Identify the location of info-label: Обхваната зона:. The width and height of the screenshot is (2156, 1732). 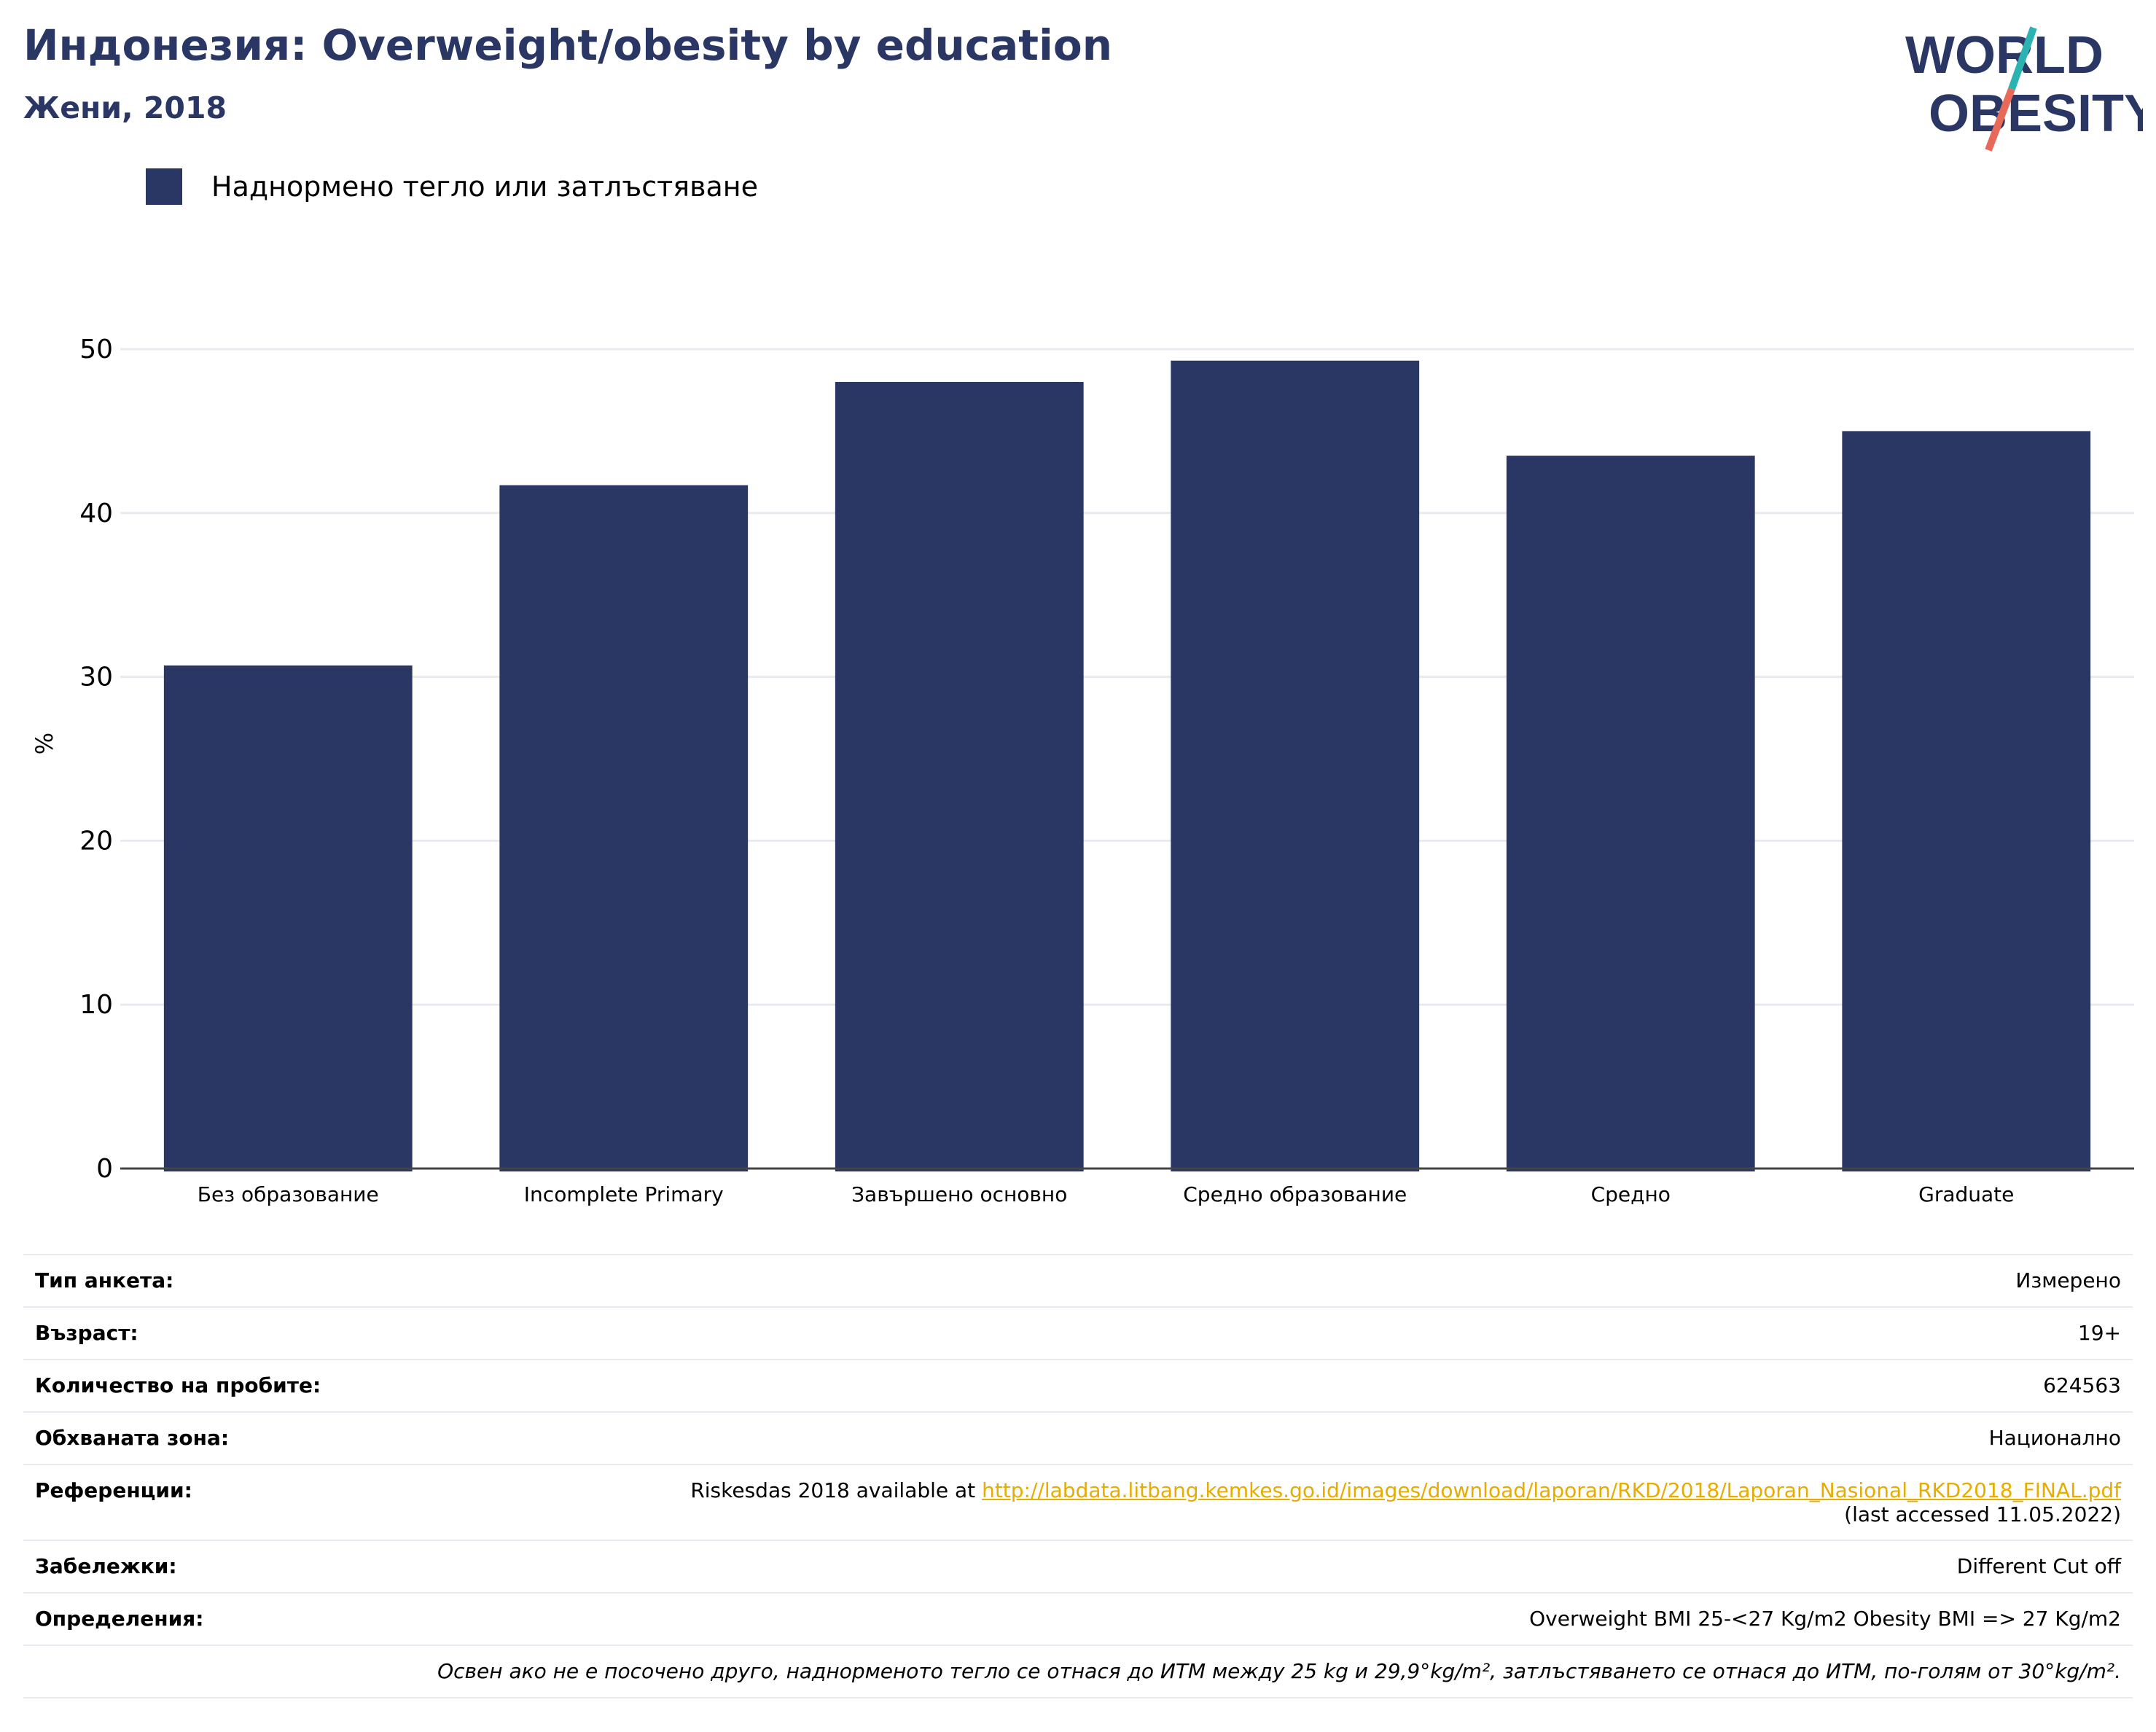
(132, 1438).